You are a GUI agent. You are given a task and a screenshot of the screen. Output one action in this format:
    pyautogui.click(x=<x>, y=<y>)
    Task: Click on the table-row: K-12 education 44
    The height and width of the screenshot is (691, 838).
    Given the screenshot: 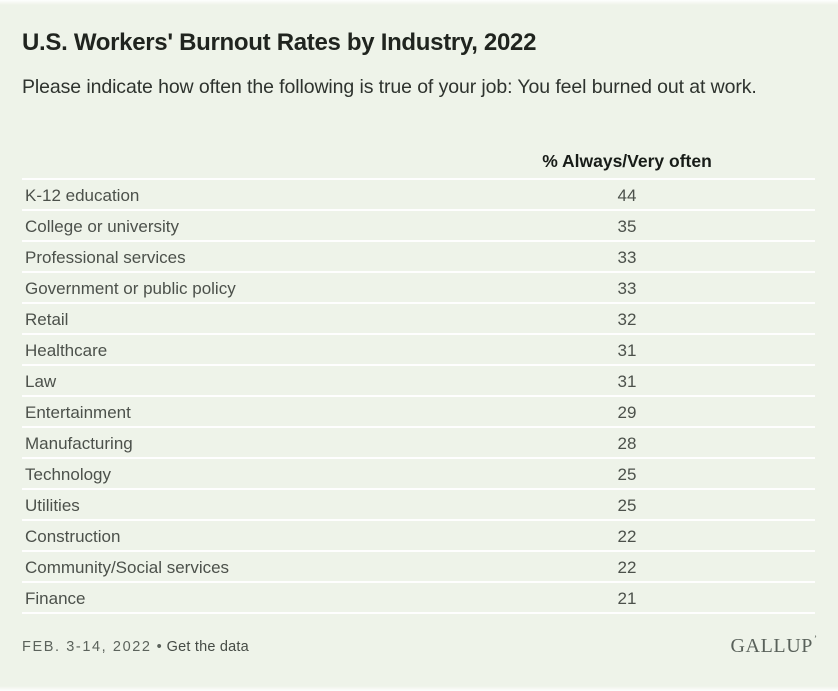 What is the action you would take?
    pyautogui.click(x=418, y=195)
    